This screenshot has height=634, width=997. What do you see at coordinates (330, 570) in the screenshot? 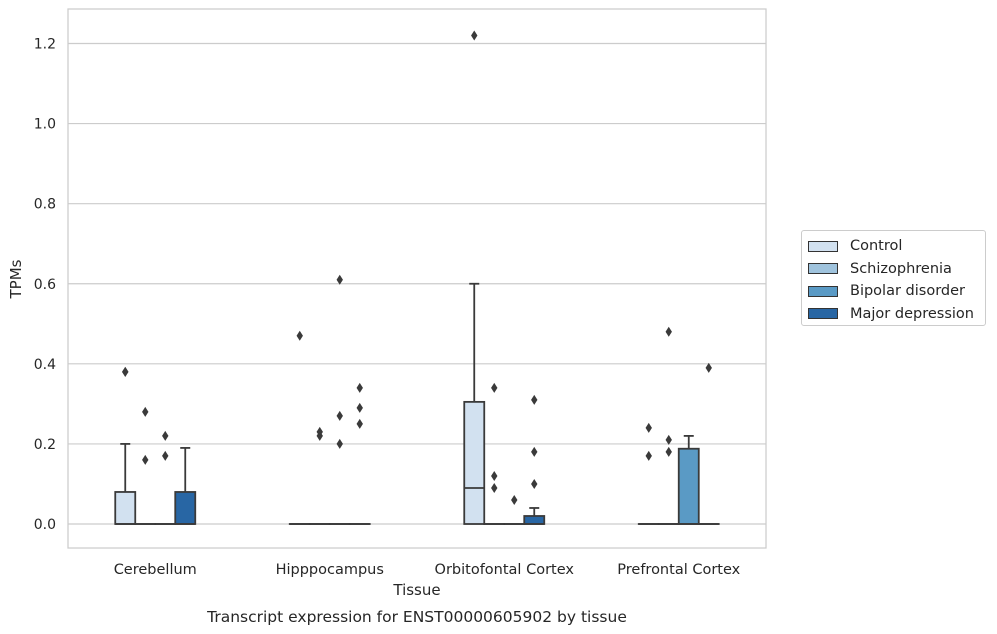
I see `x-tick-label: Hipppocampus` at bounding box center [330, 570].